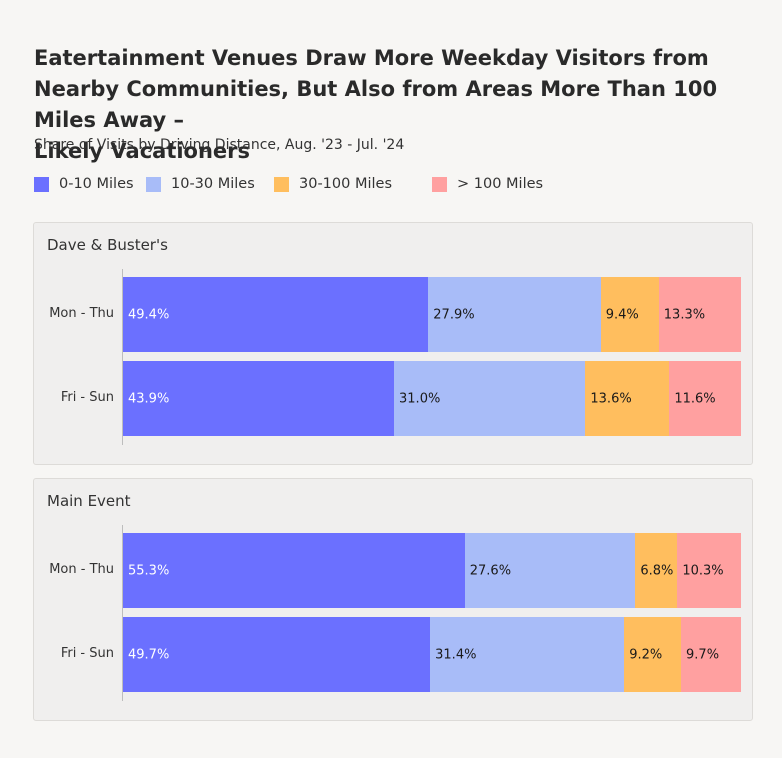 The width and height of the screenshot is (782, 758). I want to click on stacked-bar: 49.4% 27.9% 9.4% 13.3%, so click(432, 314).